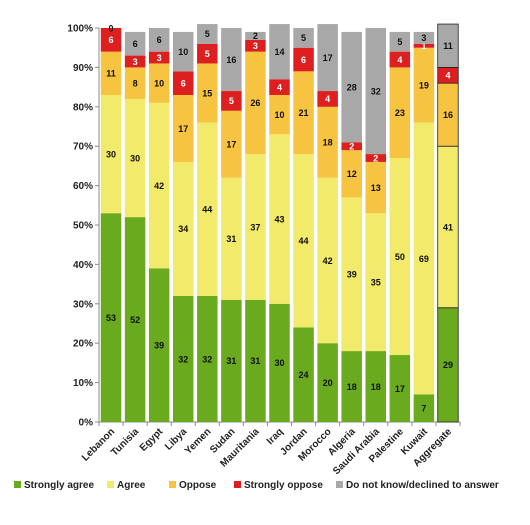  I want to click on category-label: Egypt, so click(152, 440).